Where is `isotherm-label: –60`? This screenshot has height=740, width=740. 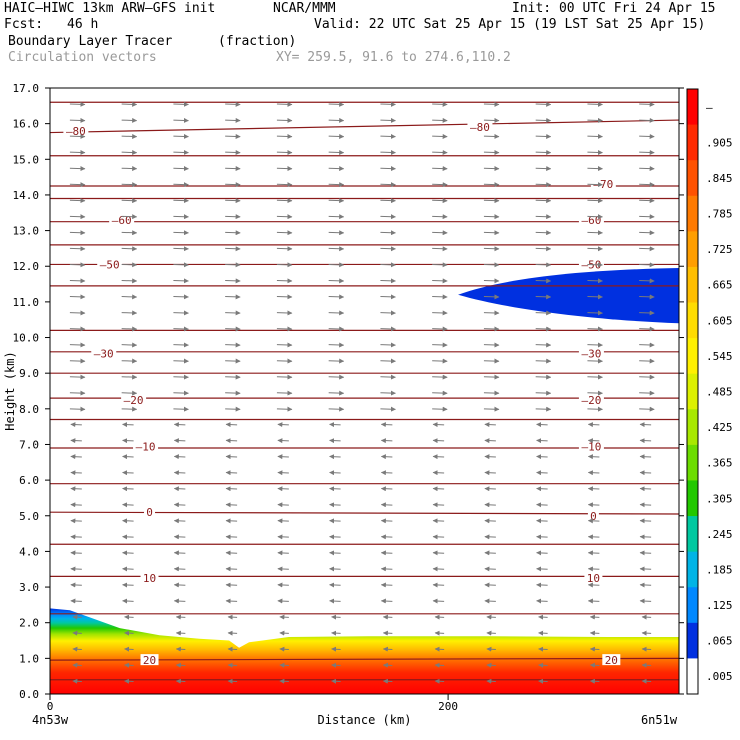
isotherm-label: –60 is located at coordinates (122, 220).